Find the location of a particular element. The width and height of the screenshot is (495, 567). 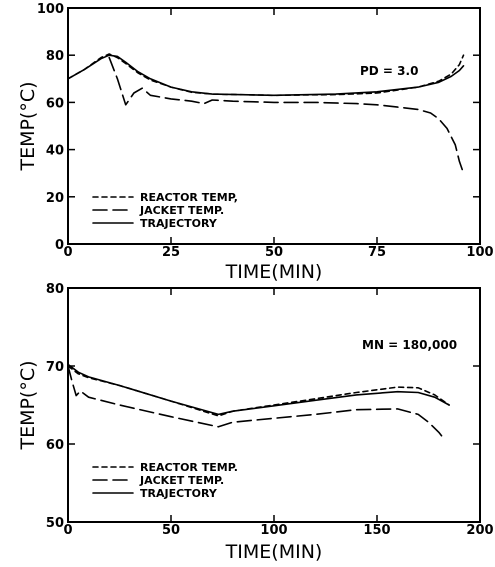

y-tick-label: 0 is located at coordinates (59, 245).